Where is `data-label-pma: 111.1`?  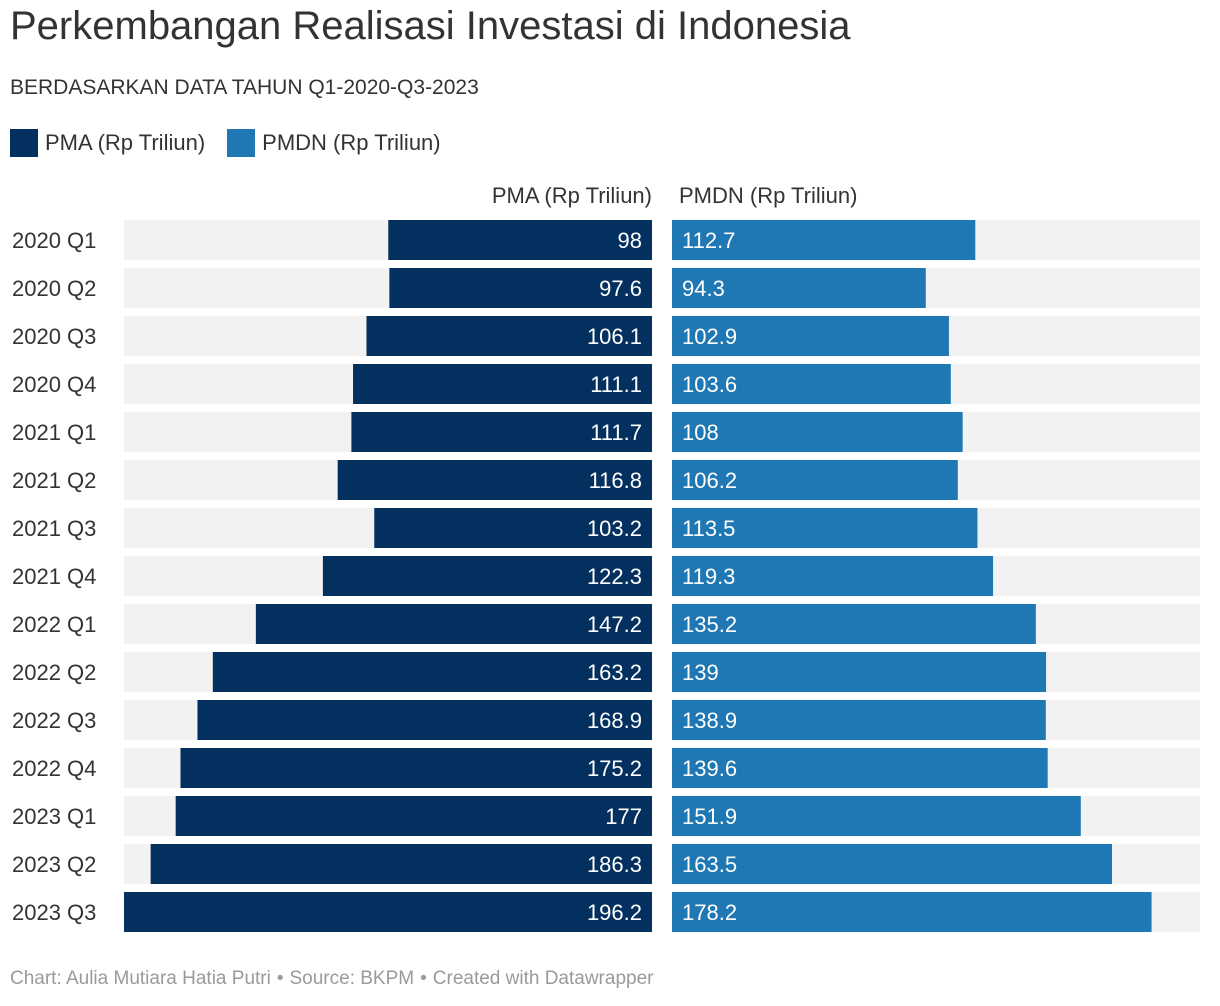 data-label-pma: 111.1 is located at coordinates (616, 384).